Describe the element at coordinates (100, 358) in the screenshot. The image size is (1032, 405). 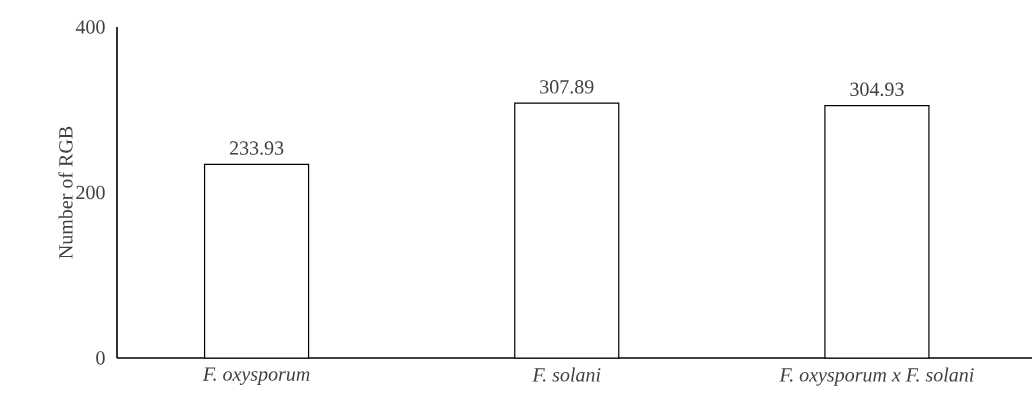
I see `y-tick-label: 0` at that location.